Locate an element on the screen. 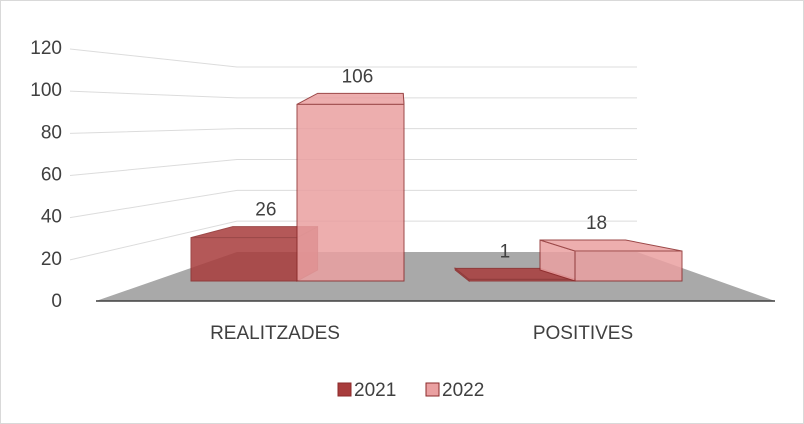  y-tick-label: 20 is located at coordinates (51, 259).